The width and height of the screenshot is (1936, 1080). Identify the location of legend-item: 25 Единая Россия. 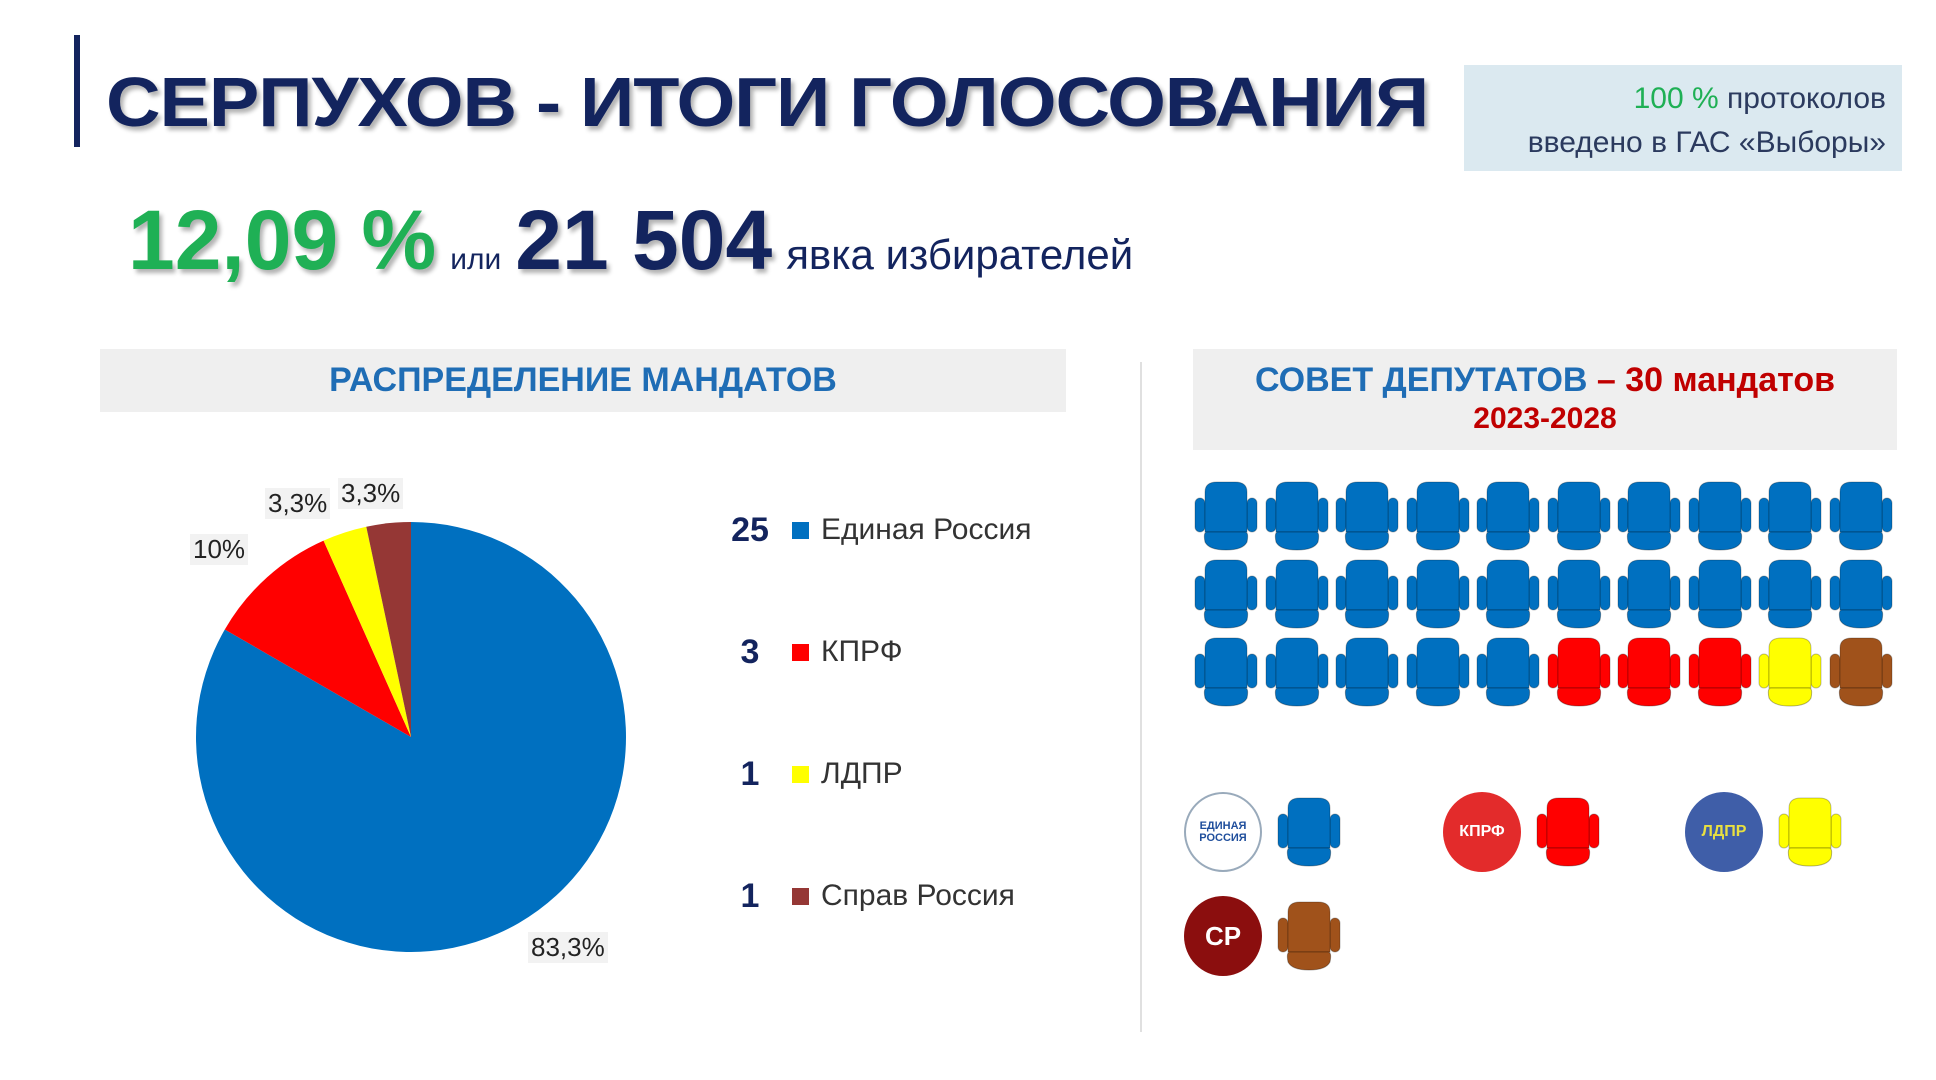
(875, 530).